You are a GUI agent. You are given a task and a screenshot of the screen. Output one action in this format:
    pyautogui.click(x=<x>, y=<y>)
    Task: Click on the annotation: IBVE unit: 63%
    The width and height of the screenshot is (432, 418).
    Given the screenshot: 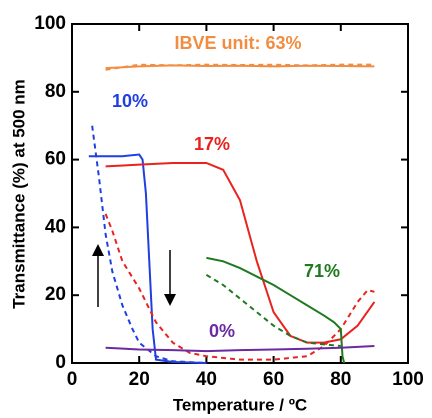 What is the action you would take?
    pyautogui.click(x=237, y=43)
    